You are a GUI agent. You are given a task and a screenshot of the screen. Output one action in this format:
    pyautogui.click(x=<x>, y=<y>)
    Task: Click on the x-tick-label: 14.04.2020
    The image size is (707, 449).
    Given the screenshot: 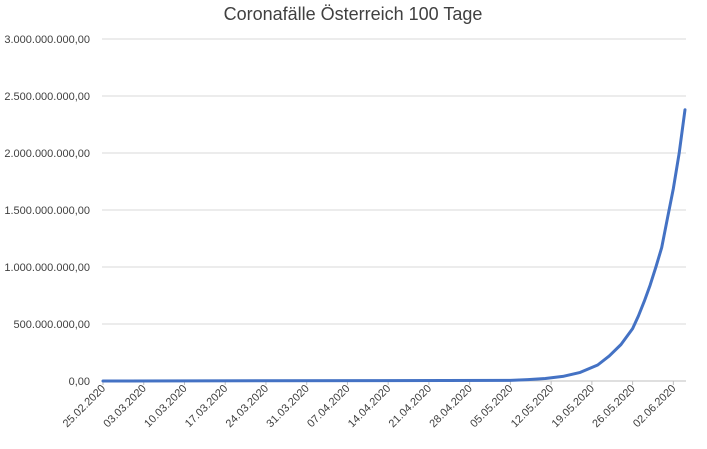 What is the action you would take?
    pyautogui.click(x=369, y=406)
    